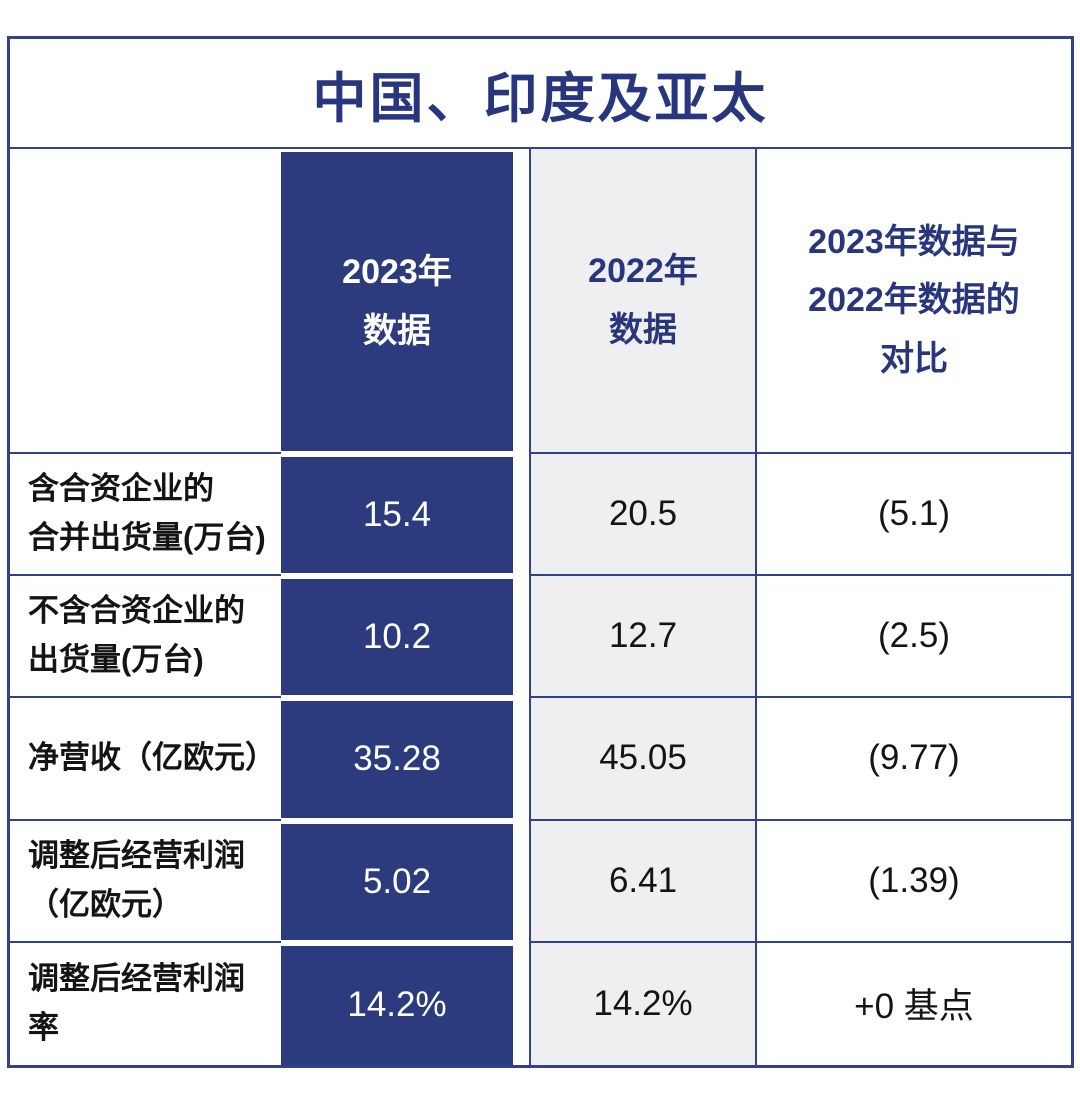  What do you see at coordinates (397, 637) in the screenshot?
I see `value-2023-cell: 10.2` at bounding box center [397, 637].